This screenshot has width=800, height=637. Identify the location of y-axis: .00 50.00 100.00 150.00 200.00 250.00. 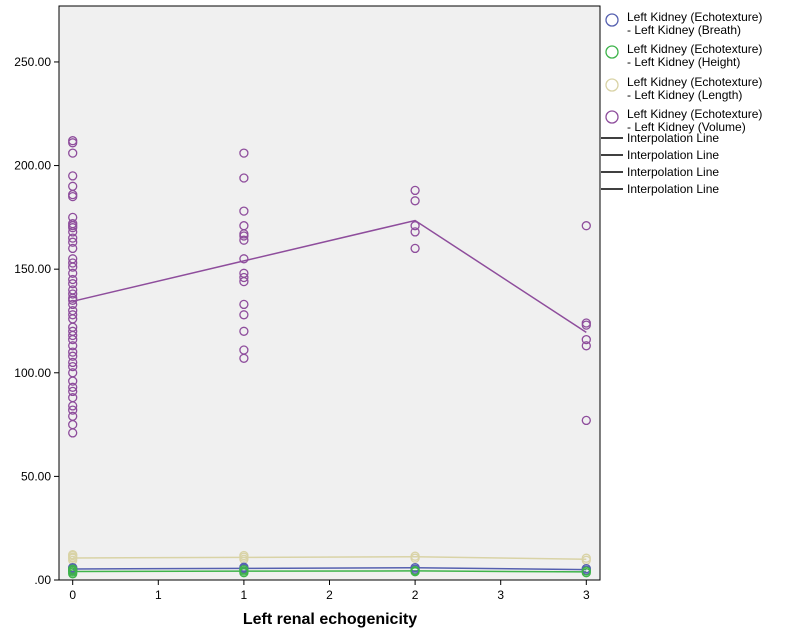
(36, 321).